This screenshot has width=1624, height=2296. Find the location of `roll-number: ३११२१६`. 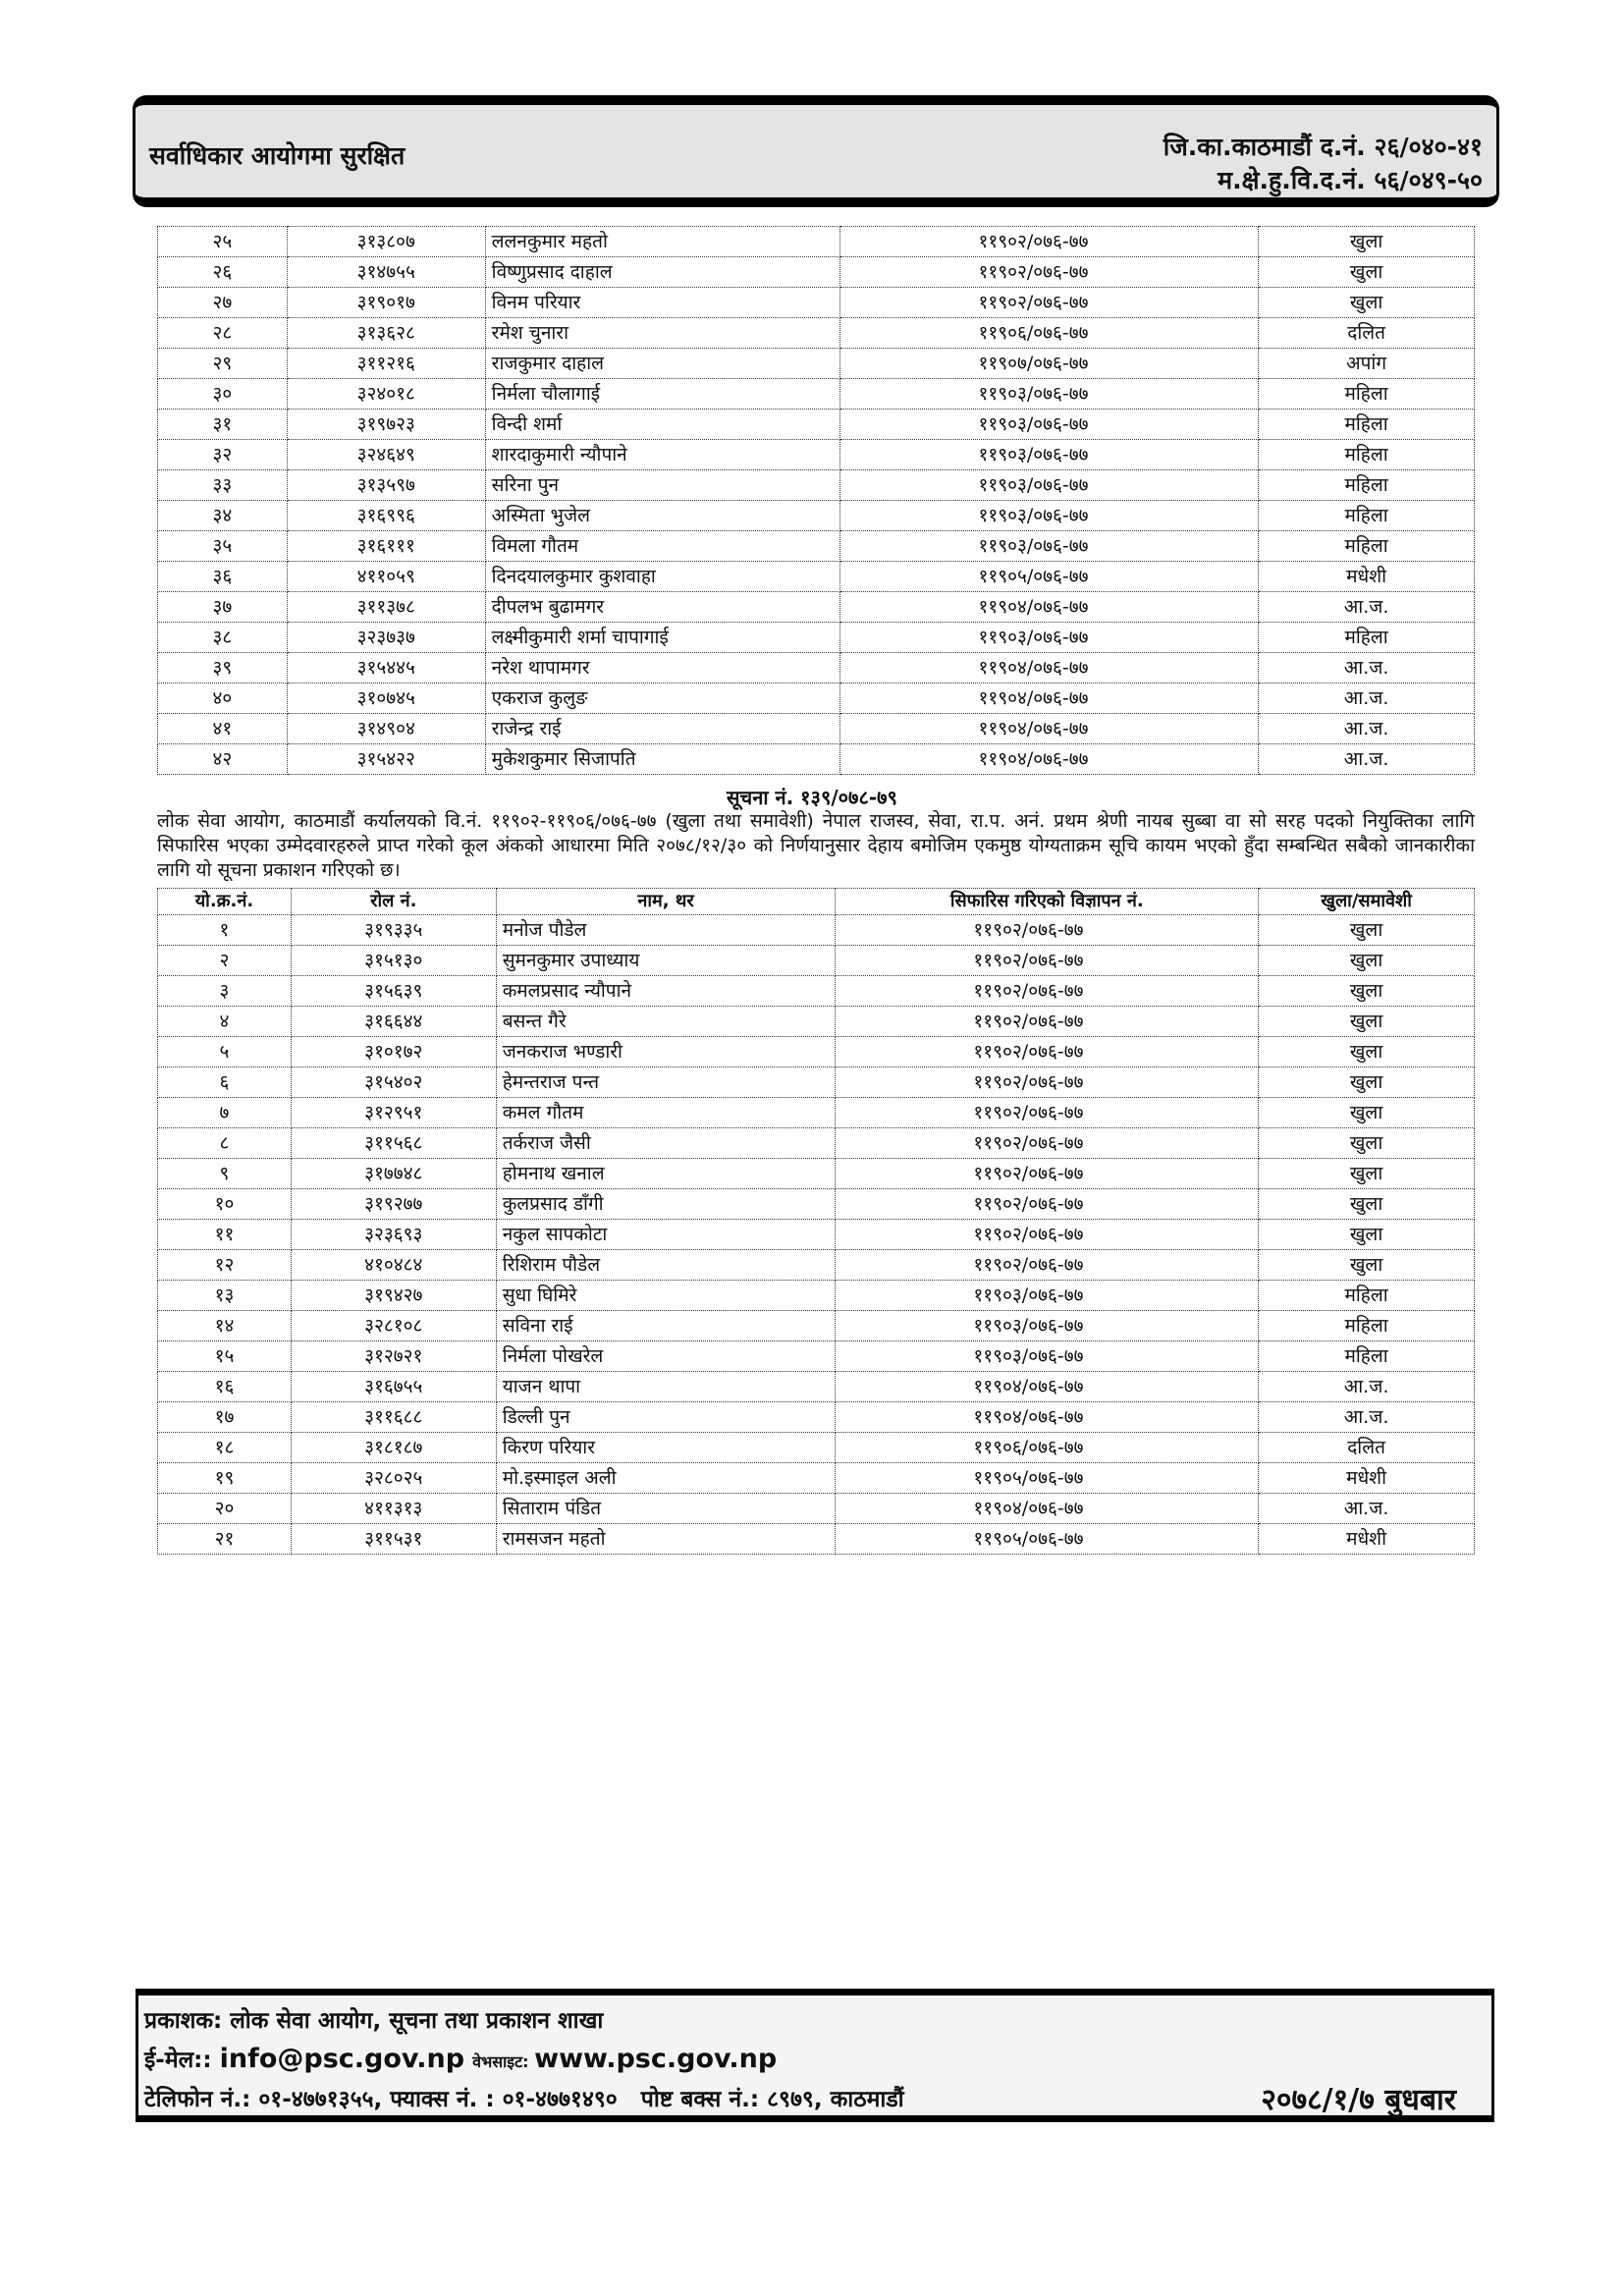

roll-number: ३११२१६ is located at coordinates (386, 363).